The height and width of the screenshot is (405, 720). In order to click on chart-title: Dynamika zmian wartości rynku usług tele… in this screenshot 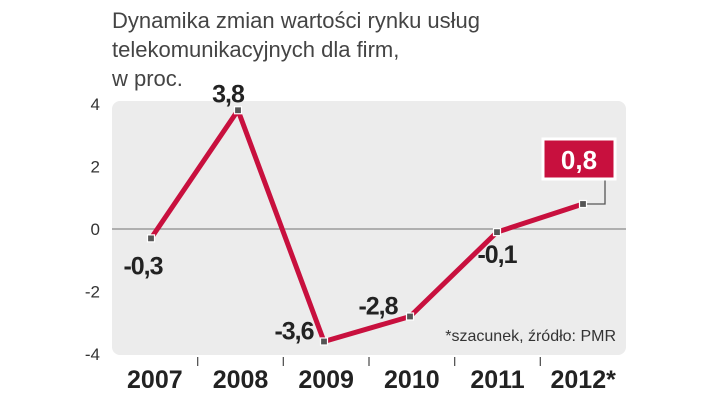, I will do `click(322, 49)`.